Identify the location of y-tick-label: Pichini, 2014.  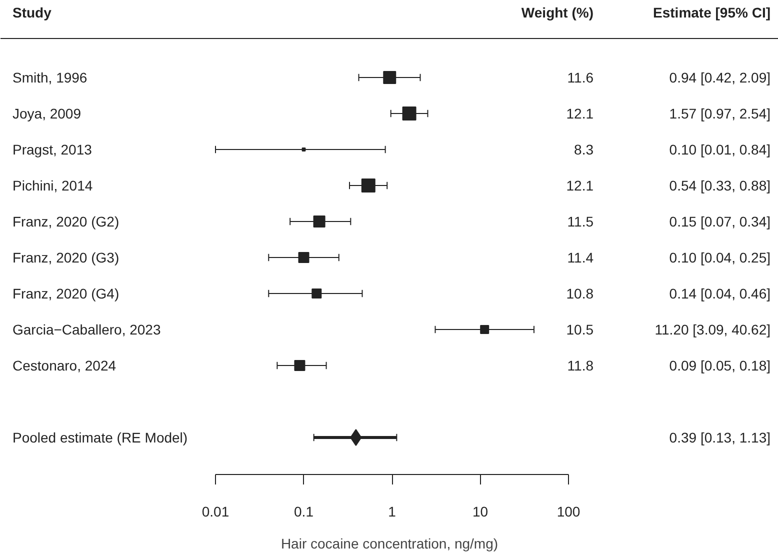
(52, 186).